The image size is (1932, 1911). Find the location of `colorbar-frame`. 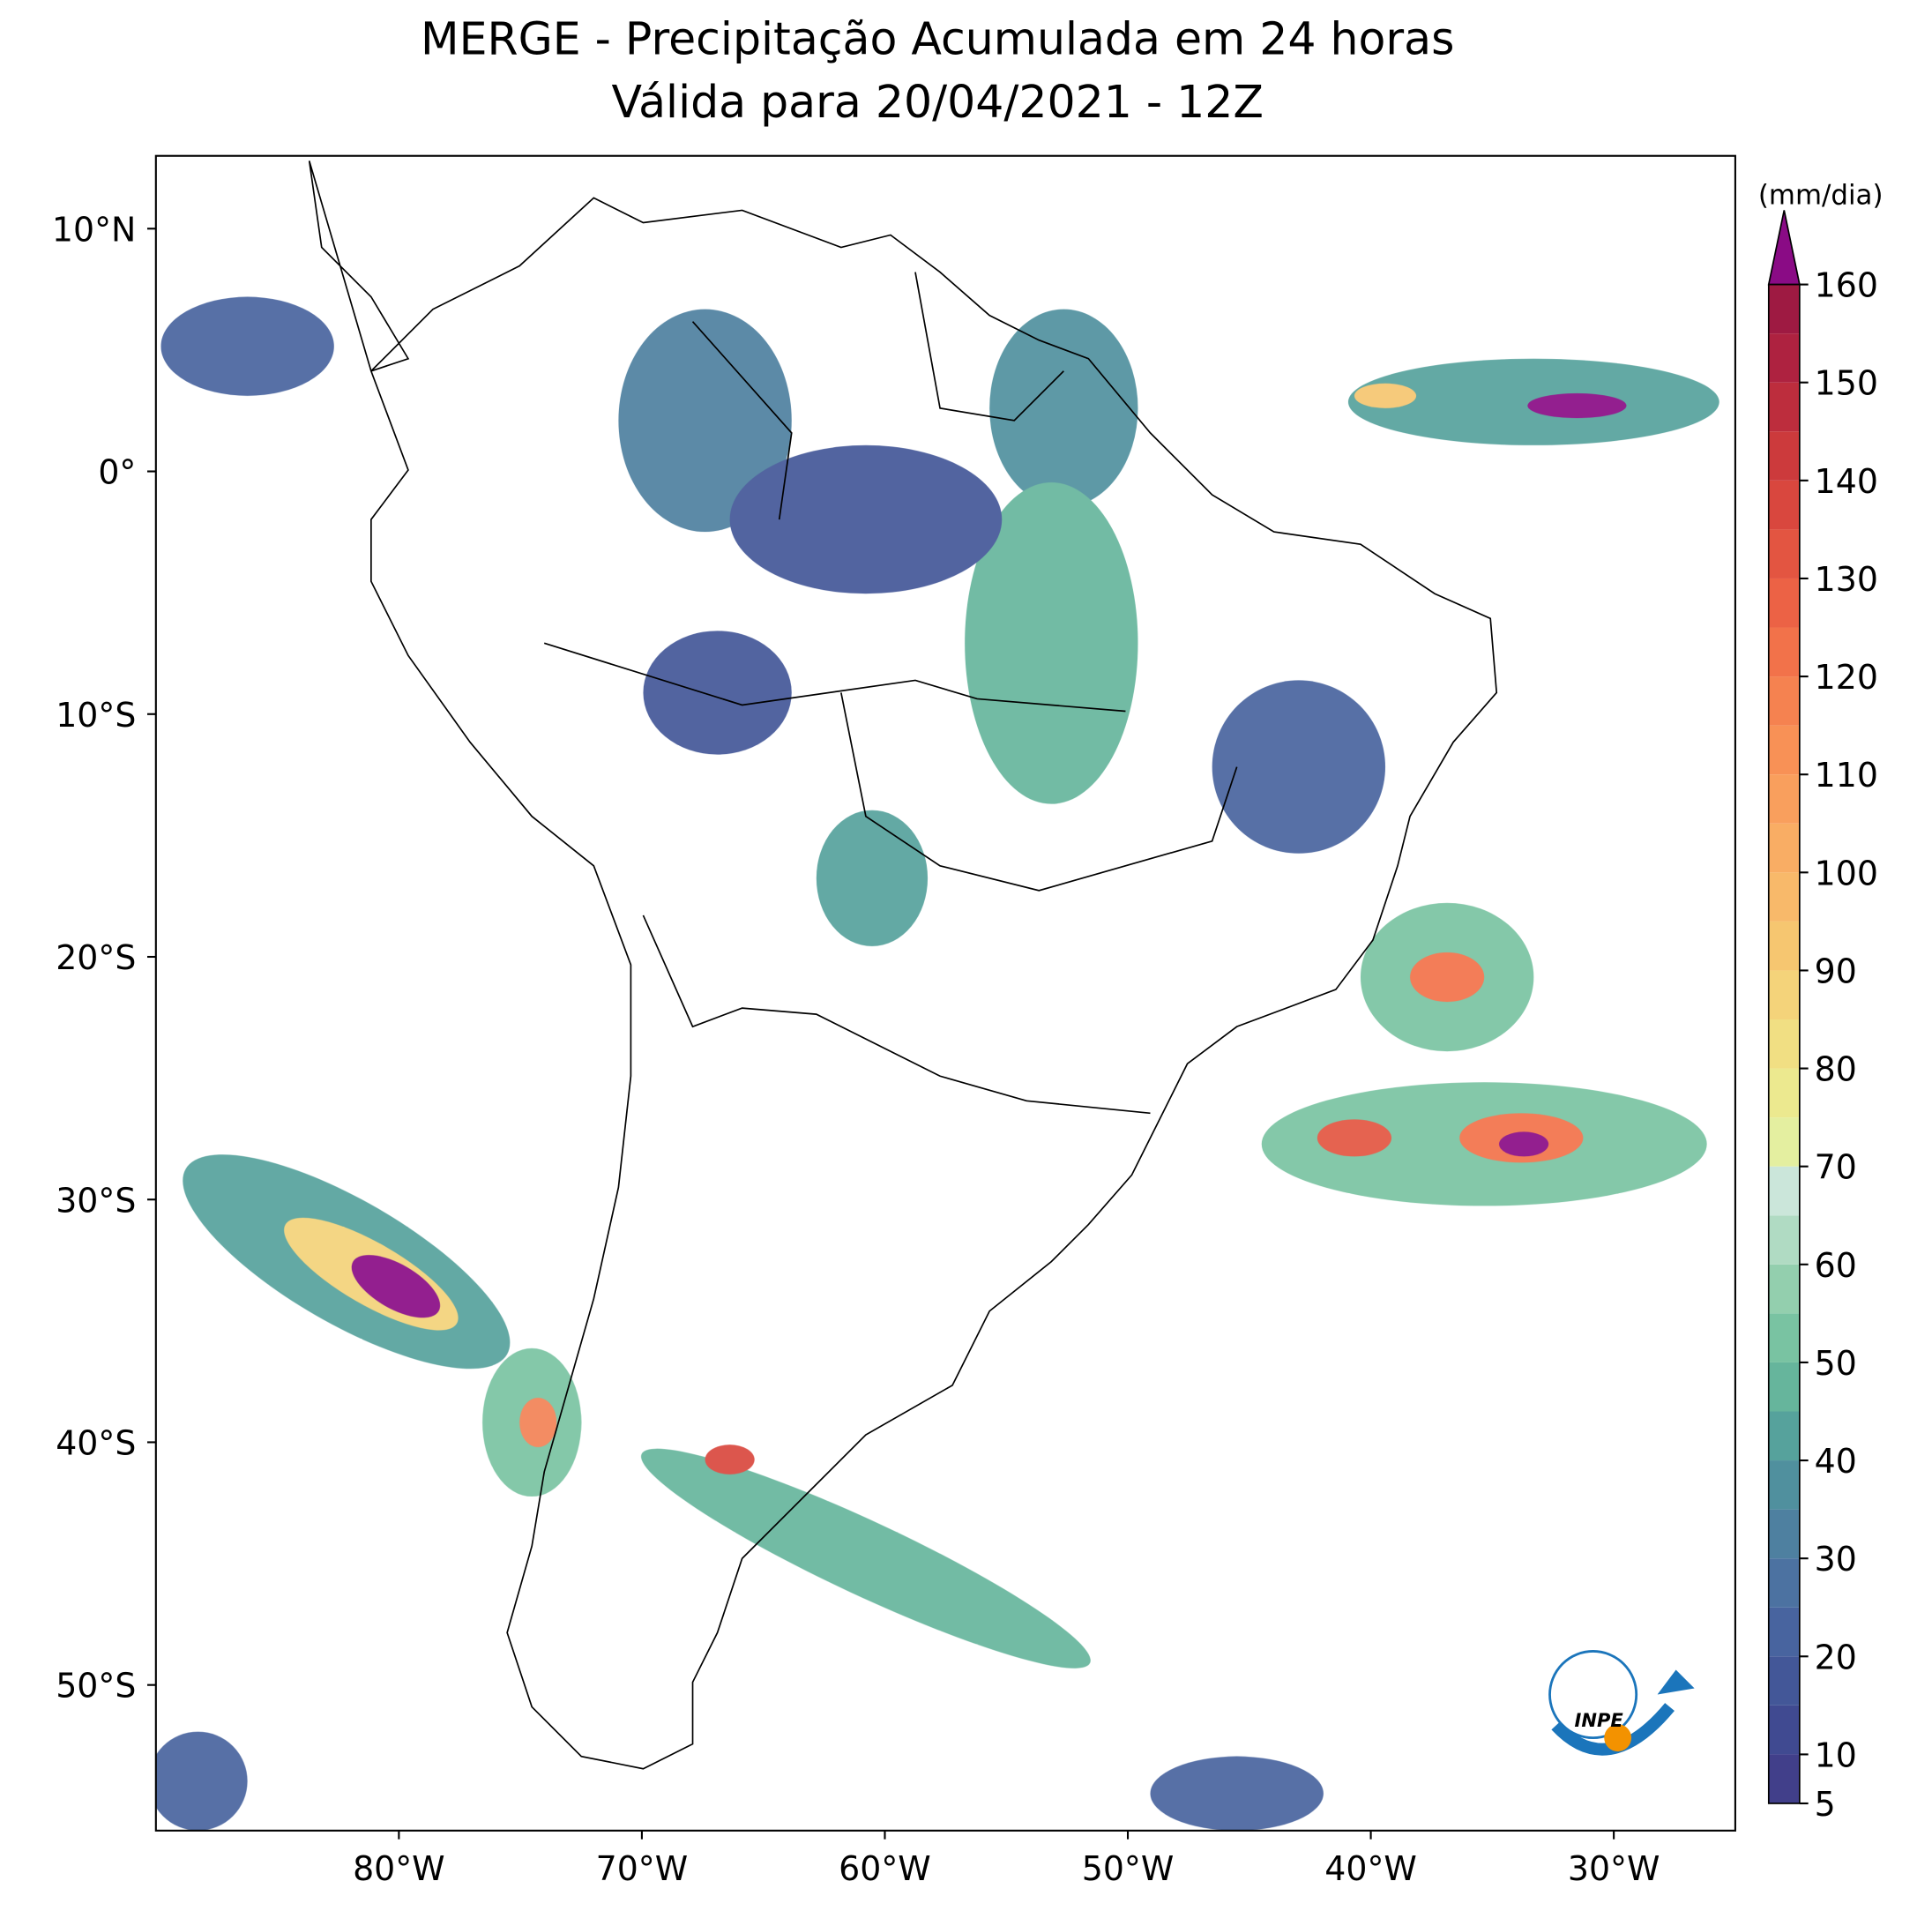

colorbar-frame is located at coordinates (1784, 1044).